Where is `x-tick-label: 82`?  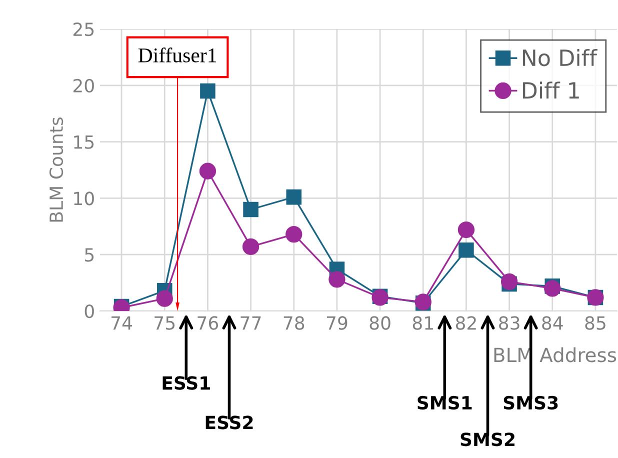 x-tick-label: 82 is located at coordinates (466, 323).